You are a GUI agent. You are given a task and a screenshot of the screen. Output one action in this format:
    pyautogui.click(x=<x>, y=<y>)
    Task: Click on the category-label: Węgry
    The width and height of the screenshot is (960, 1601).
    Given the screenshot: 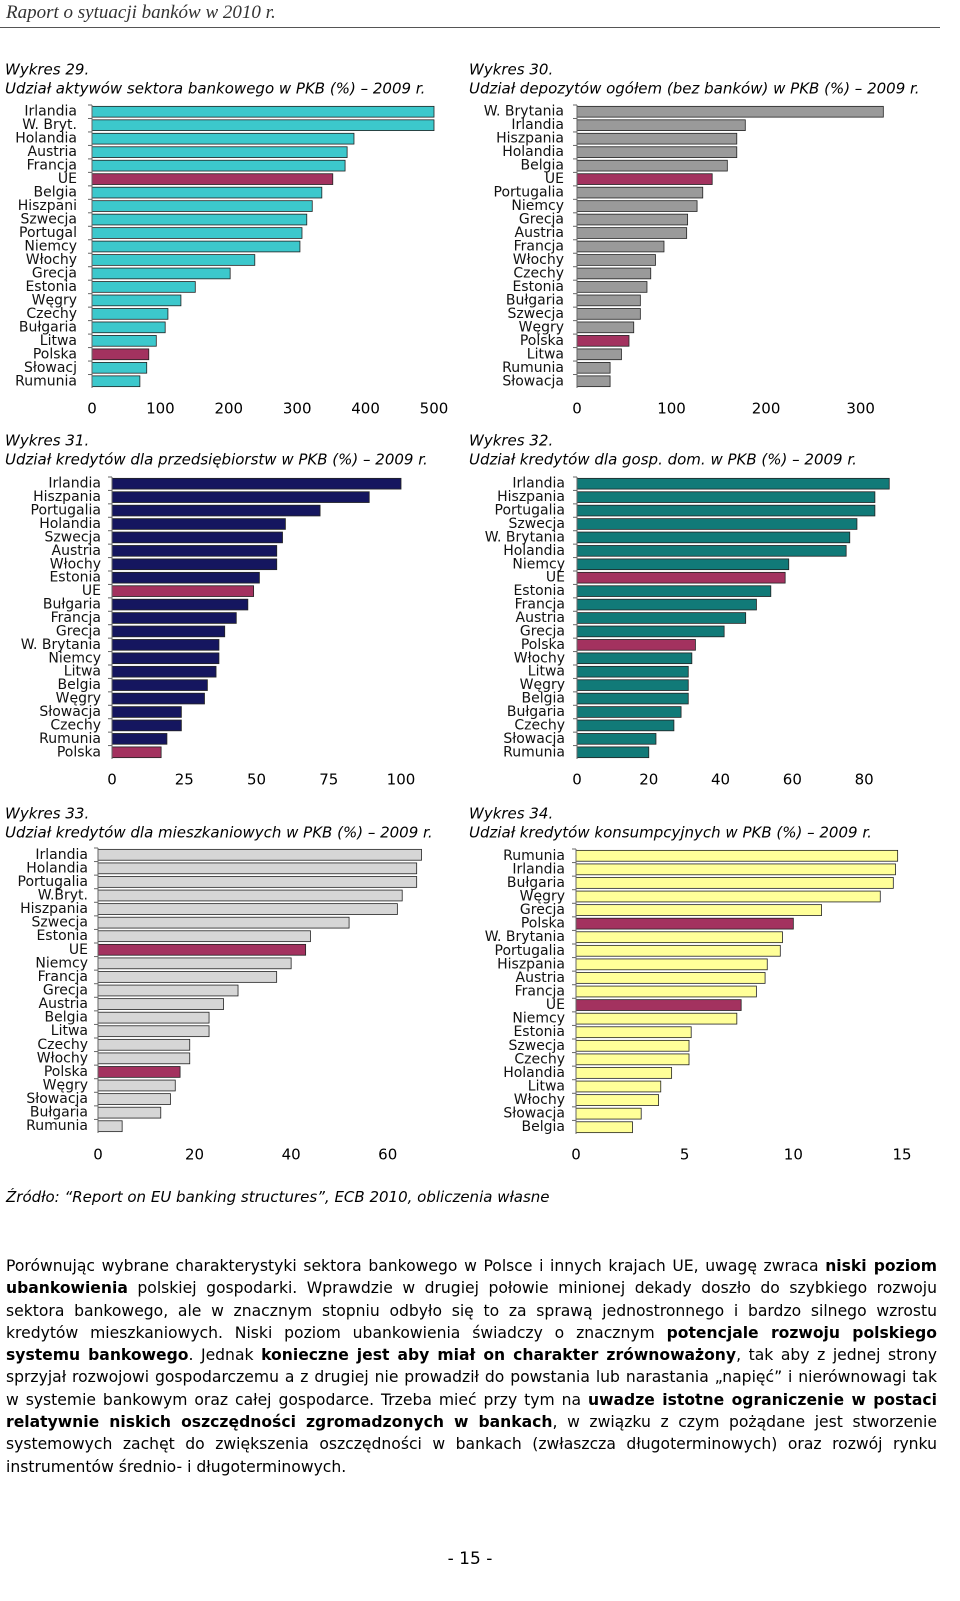 What is the action you would take?
    pyautogui.click(x=78, y=699)
    